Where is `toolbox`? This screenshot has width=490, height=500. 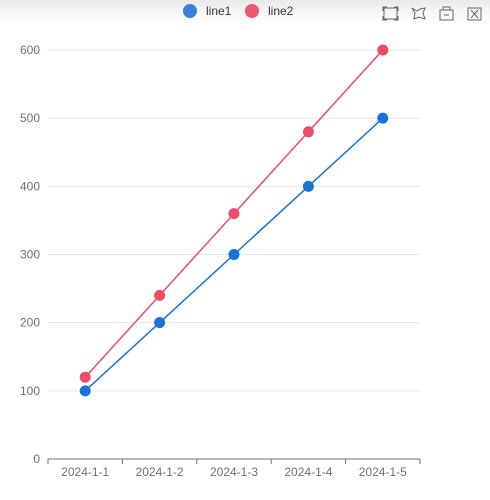 toolbox is located at coordinates (432, 13).